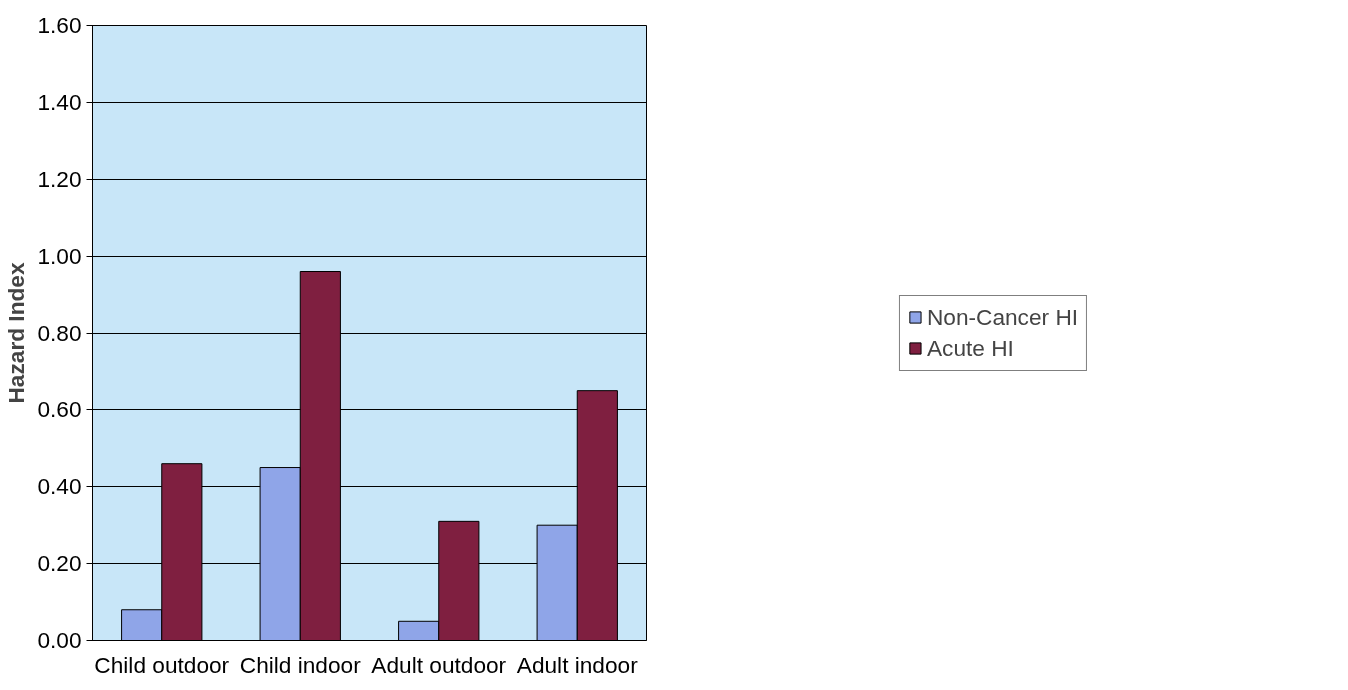 The width and height of the screenshot is (1348, 690). Describe the element at coordinates (59, 409) in the screenshot. I see `y-tick-label: 0.60` at that location.